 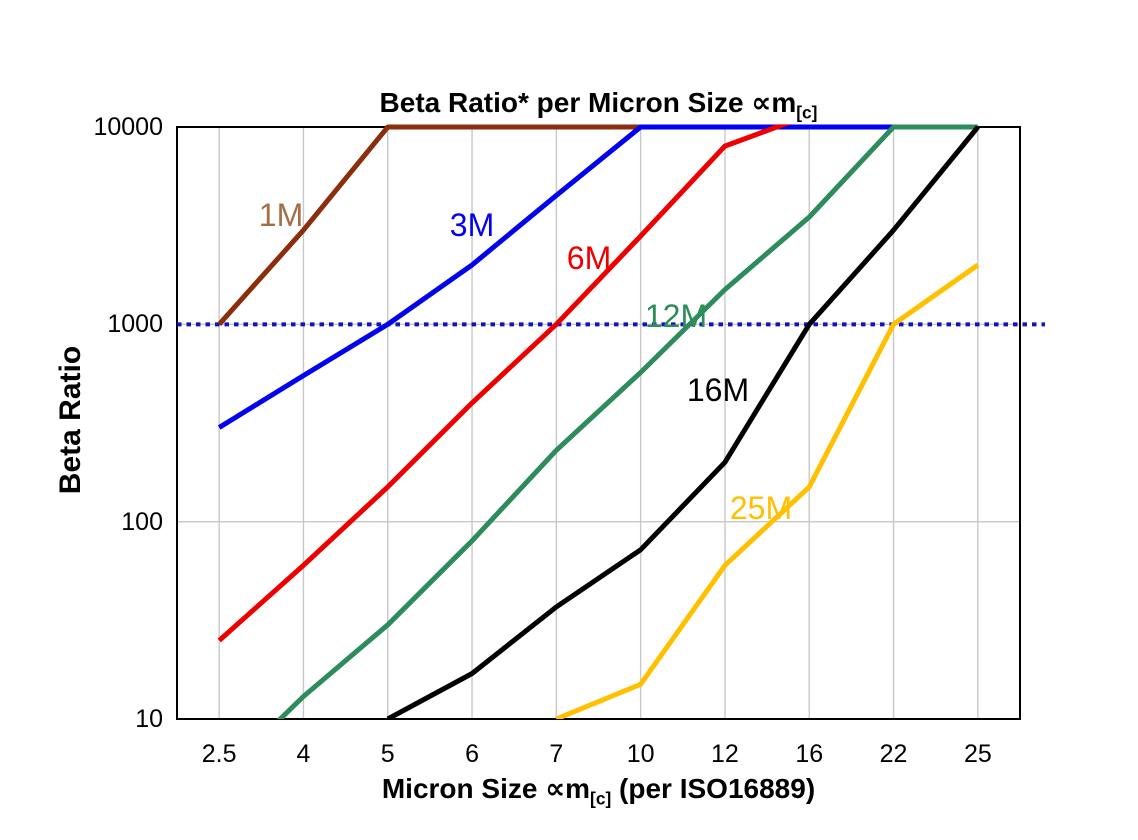 I want to click on series-label-12M: 12M, so click(x=676, y=316).